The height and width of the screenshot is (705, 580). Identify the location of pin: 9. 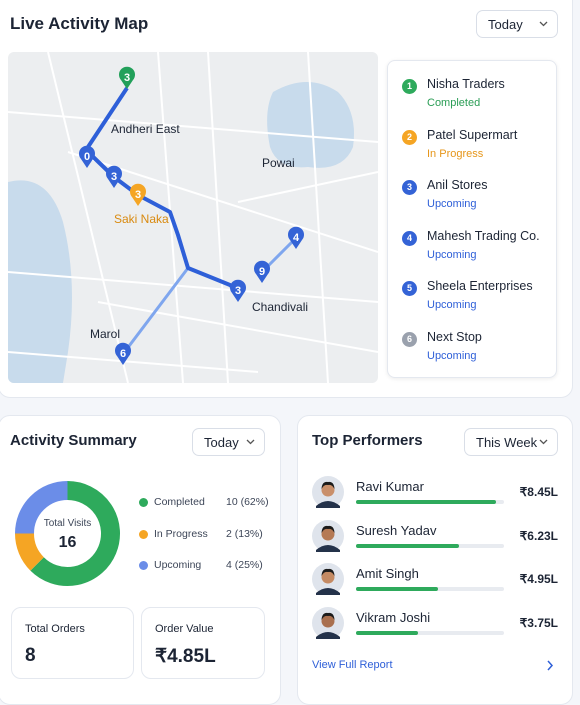
(262, 271).